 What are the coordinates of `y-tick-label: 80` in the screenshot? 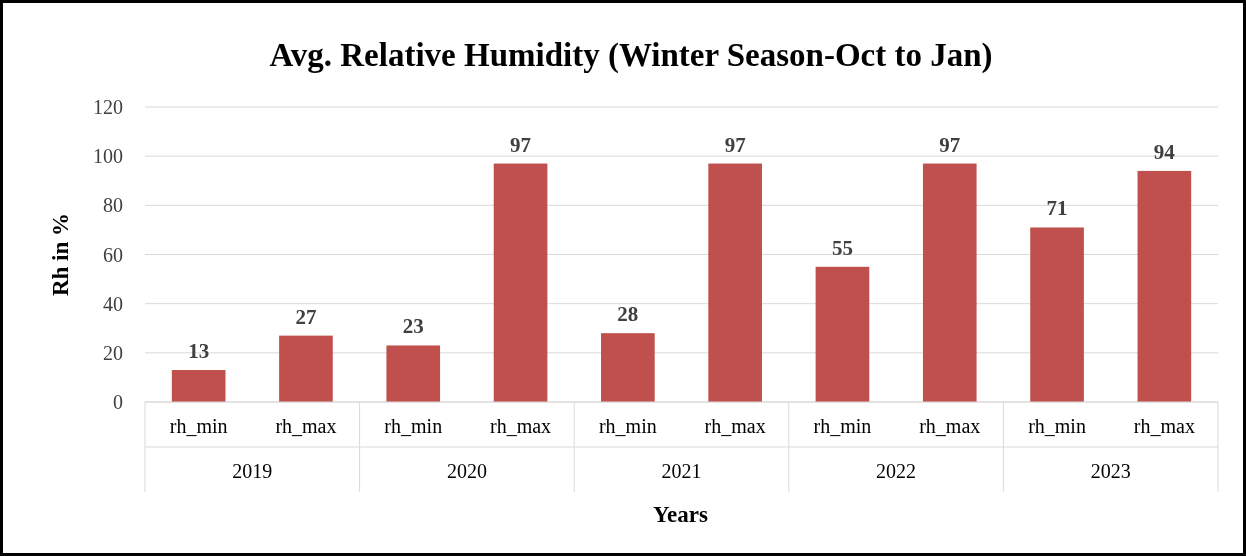 It's located at (113, 205).